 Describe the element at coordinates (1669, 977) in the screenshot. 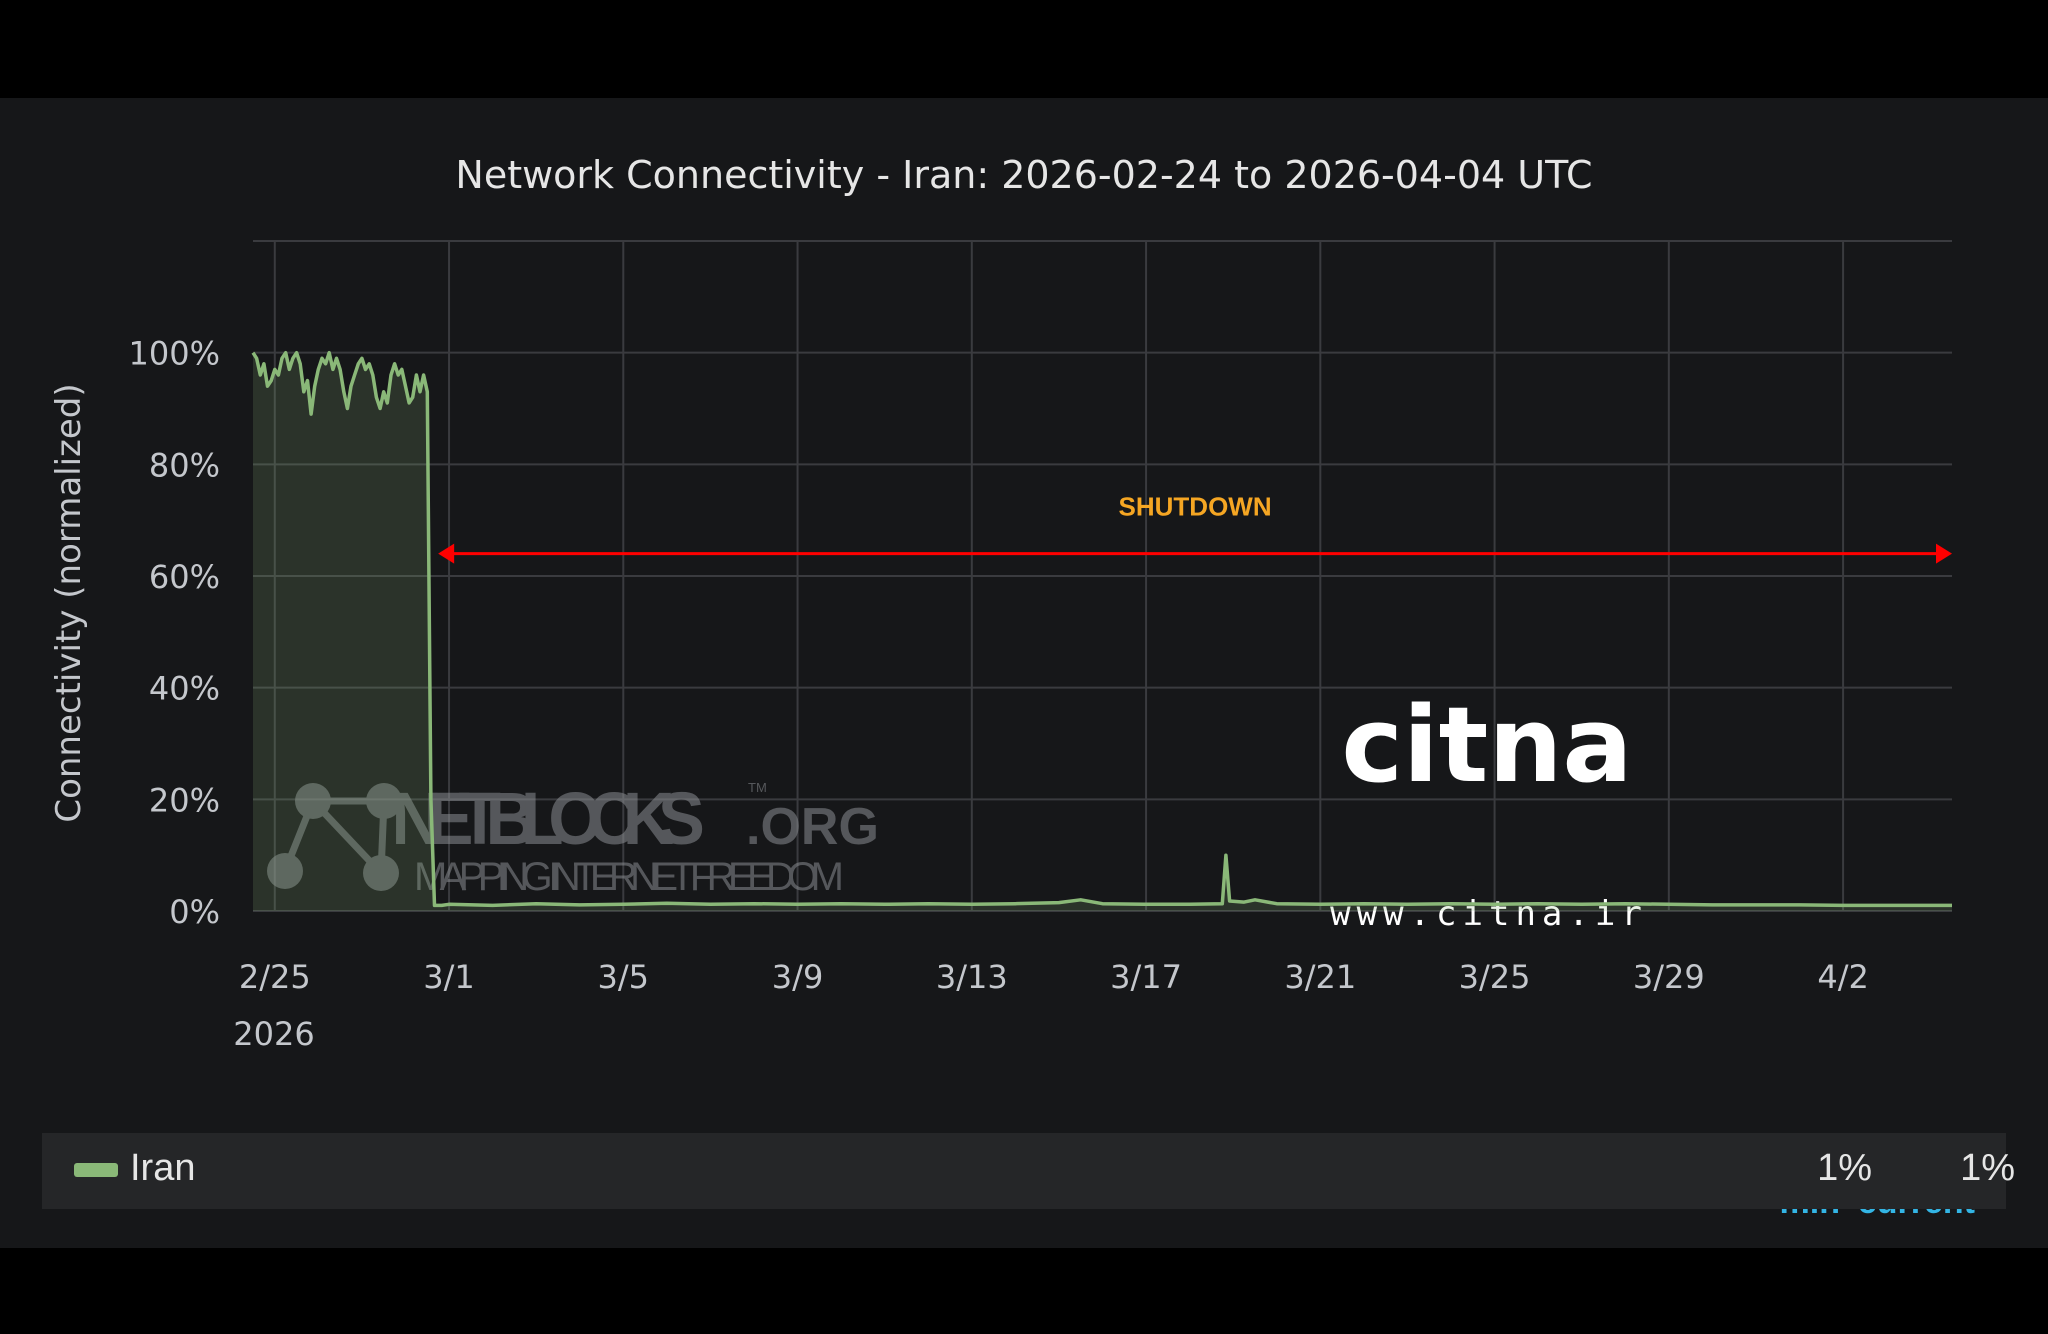

I see `x-tick-label: 3/29` at that location.